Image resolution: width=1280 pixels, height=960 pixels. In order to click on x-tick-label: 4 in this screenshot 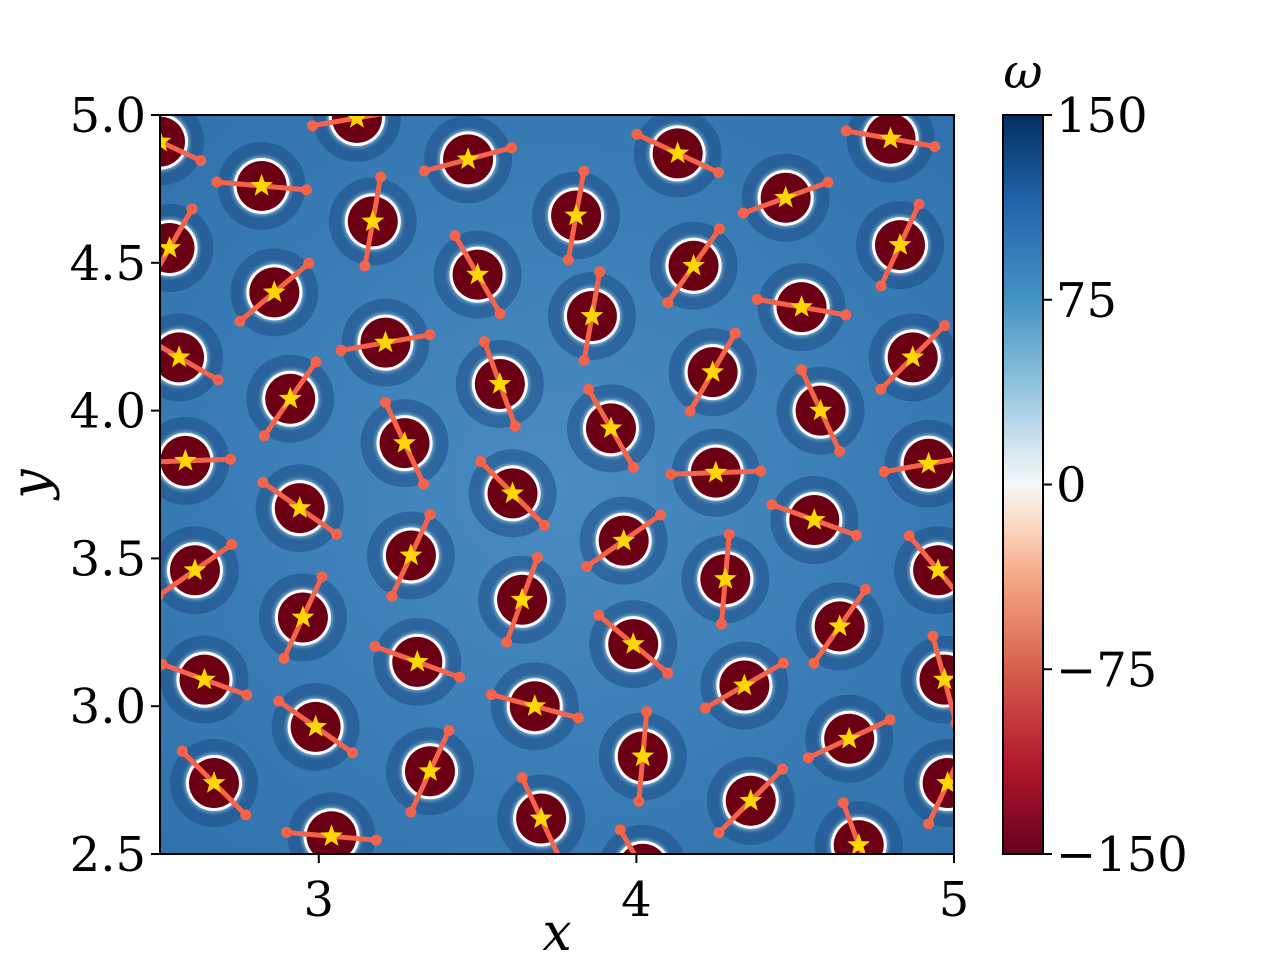, I will do `click(636, 900)`.